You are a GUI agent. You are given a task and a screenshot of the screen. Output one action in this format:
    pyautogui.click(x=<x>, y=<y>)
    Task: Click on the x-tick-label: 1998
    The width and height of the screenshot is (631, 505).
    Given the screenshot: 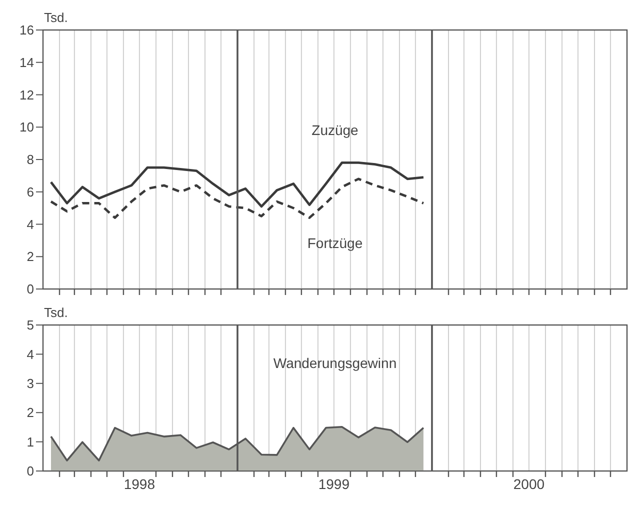 What is the action you would take?
    pyautogui.click(x=140, y=484)
    